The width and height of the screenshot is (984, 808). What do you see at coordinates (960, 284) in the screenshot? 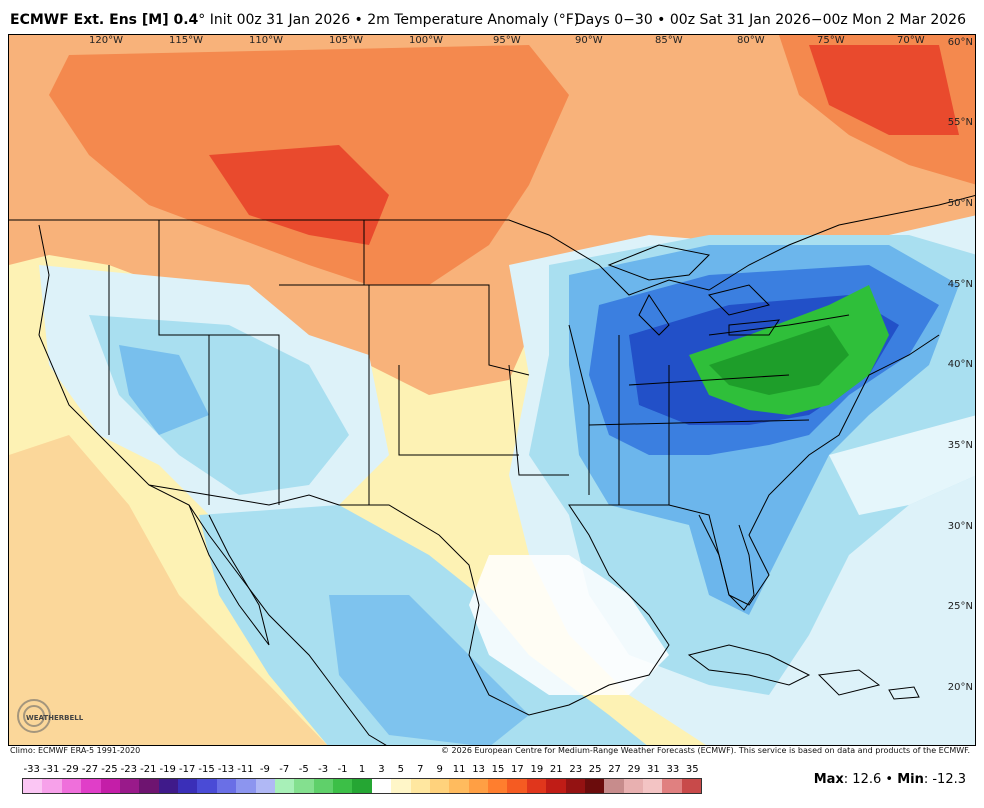
I see `lat-label-45n: 45°N` at bounding box center [960, 284].